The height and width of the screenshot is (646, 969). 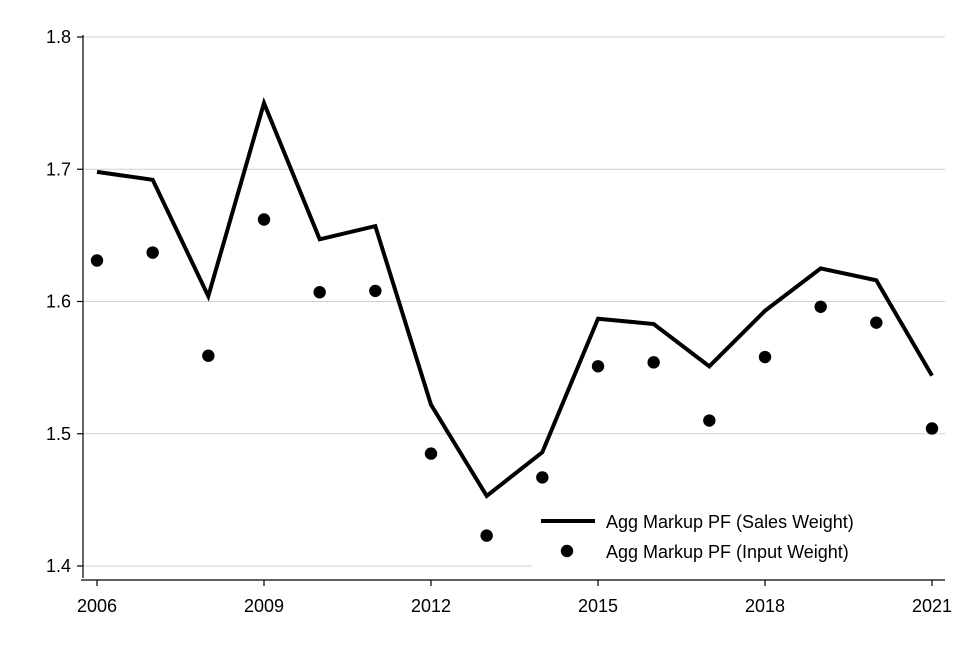 What do you see at coordinates (765, 606) in the screenshot?
I see `x-tick-label: 2018` at bounding box center [765, 606].